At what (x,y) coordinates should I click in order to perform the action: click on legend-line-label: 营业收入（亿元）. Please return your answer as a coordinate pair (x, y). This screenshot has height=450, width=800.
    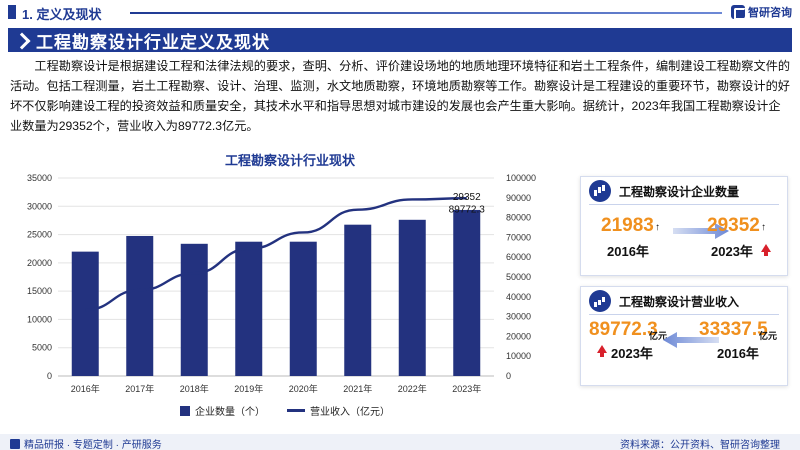
    Looking at the image, I should click on (350, 412).